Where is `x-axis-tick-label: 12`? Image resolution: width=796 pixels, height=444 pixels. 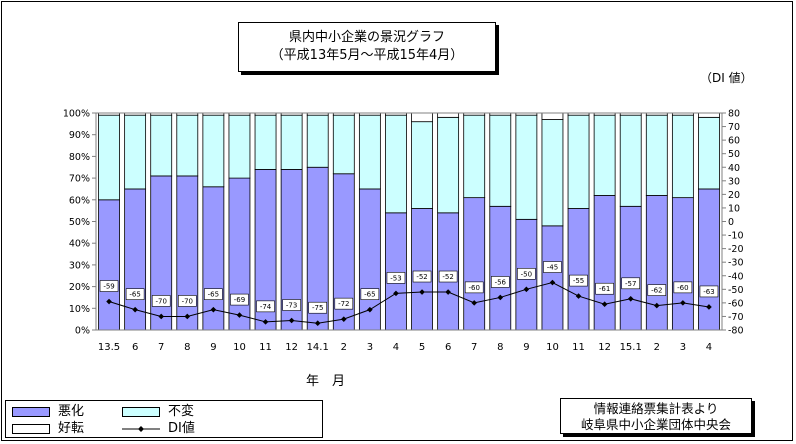 x-axis-tick-label: 12 is located at coordinates (604, 347).